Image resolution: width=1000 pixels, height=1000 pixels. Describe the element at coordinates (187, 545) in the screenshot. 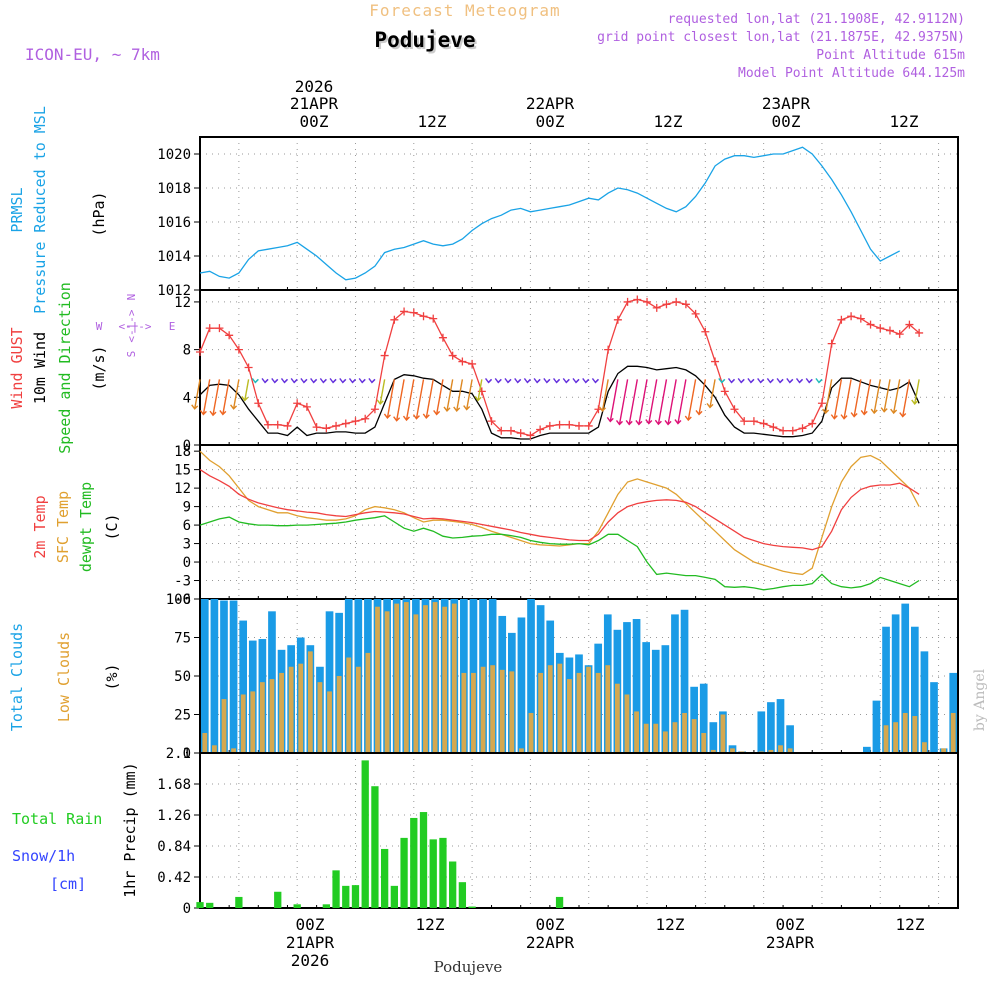

I see `temp-ytick-label: 3` at that location.